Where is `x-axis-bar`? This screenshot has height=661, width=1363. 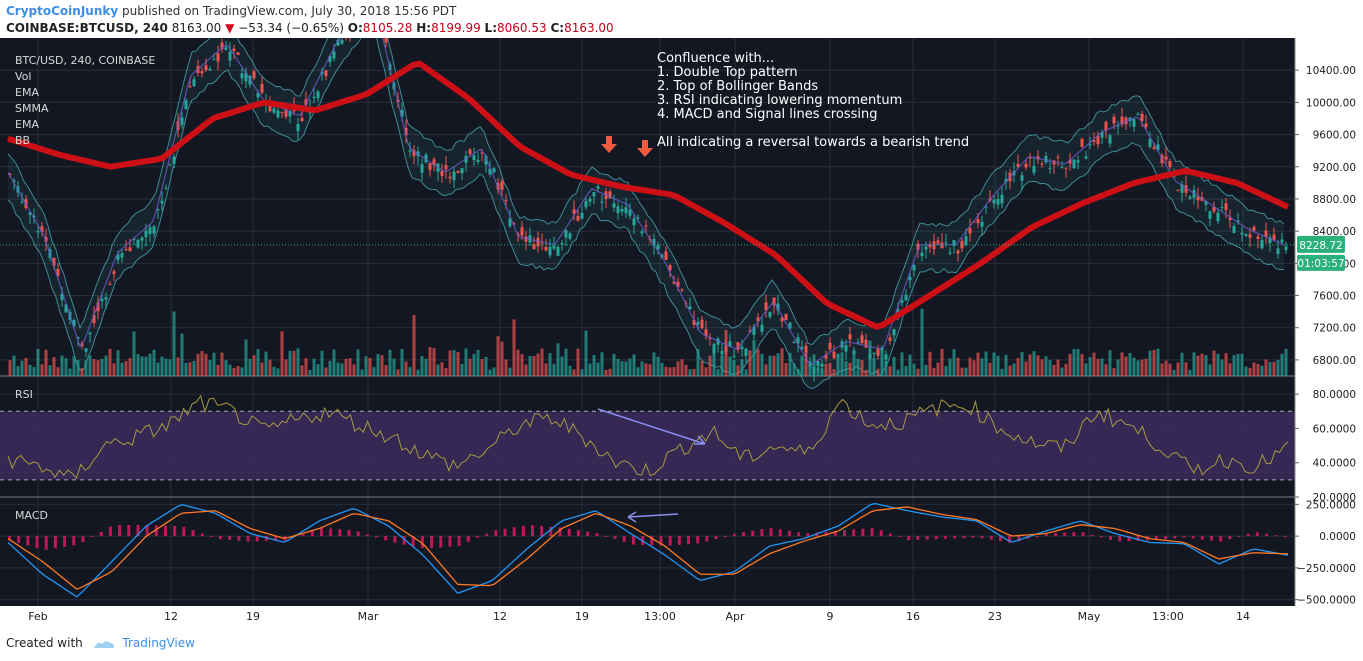 x-axis-bar is located at coordinates (681, 616).